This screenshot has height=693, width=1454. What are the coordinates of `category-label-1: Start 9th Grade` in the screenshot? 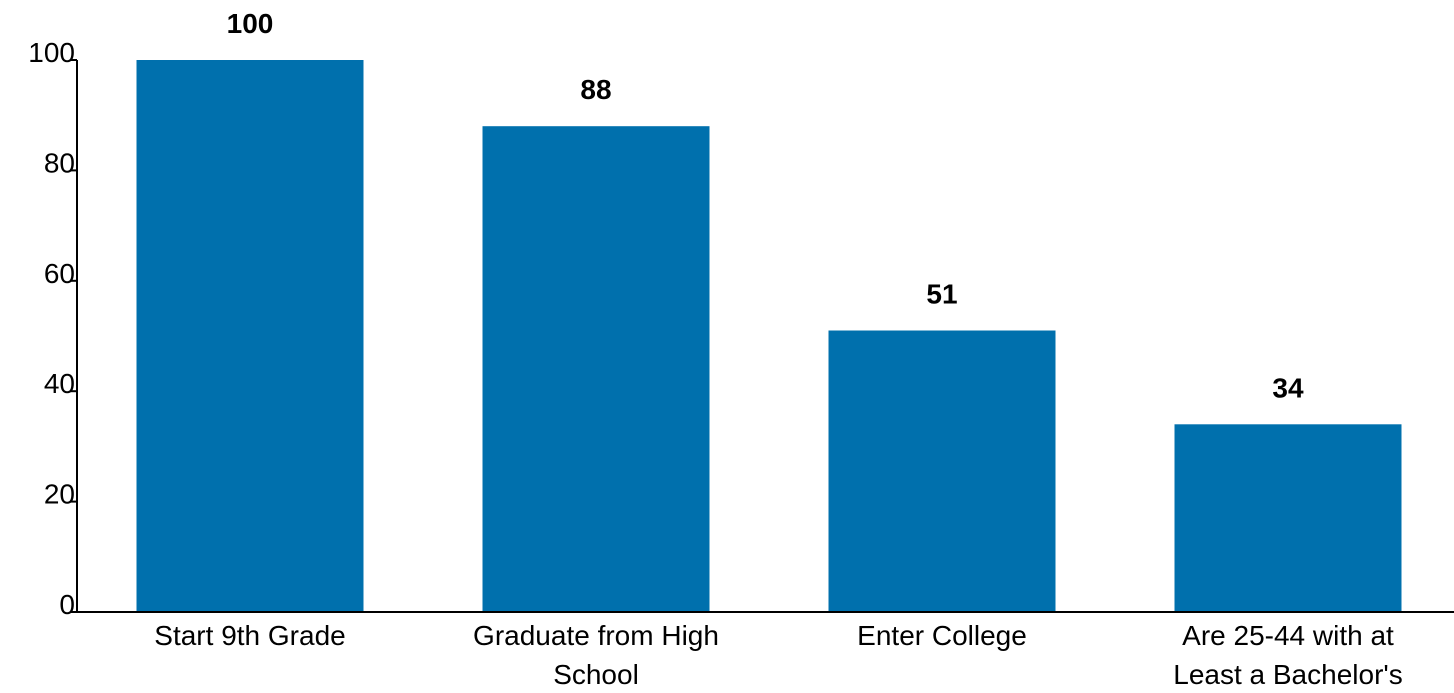 It's located at (249, 635).